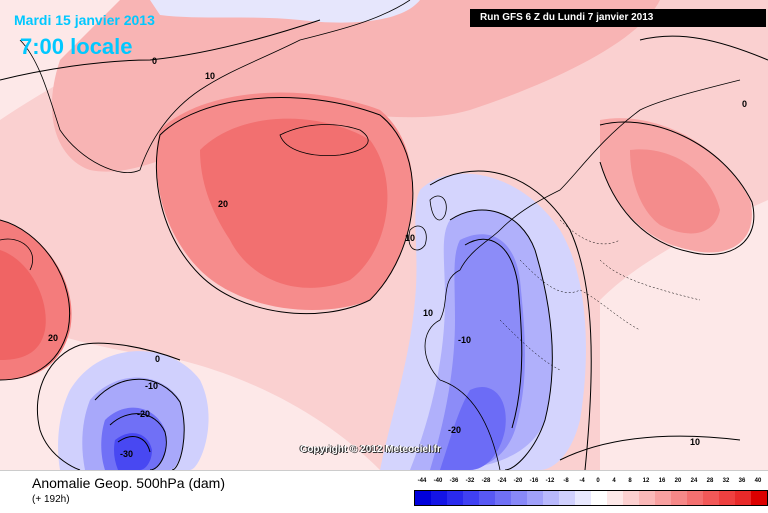 This screenshot has width=768, height=513. What do you see at coordinates (598, 481) in the screenshot?
I see `scale-label: 0` at bounding box center [598, 481].